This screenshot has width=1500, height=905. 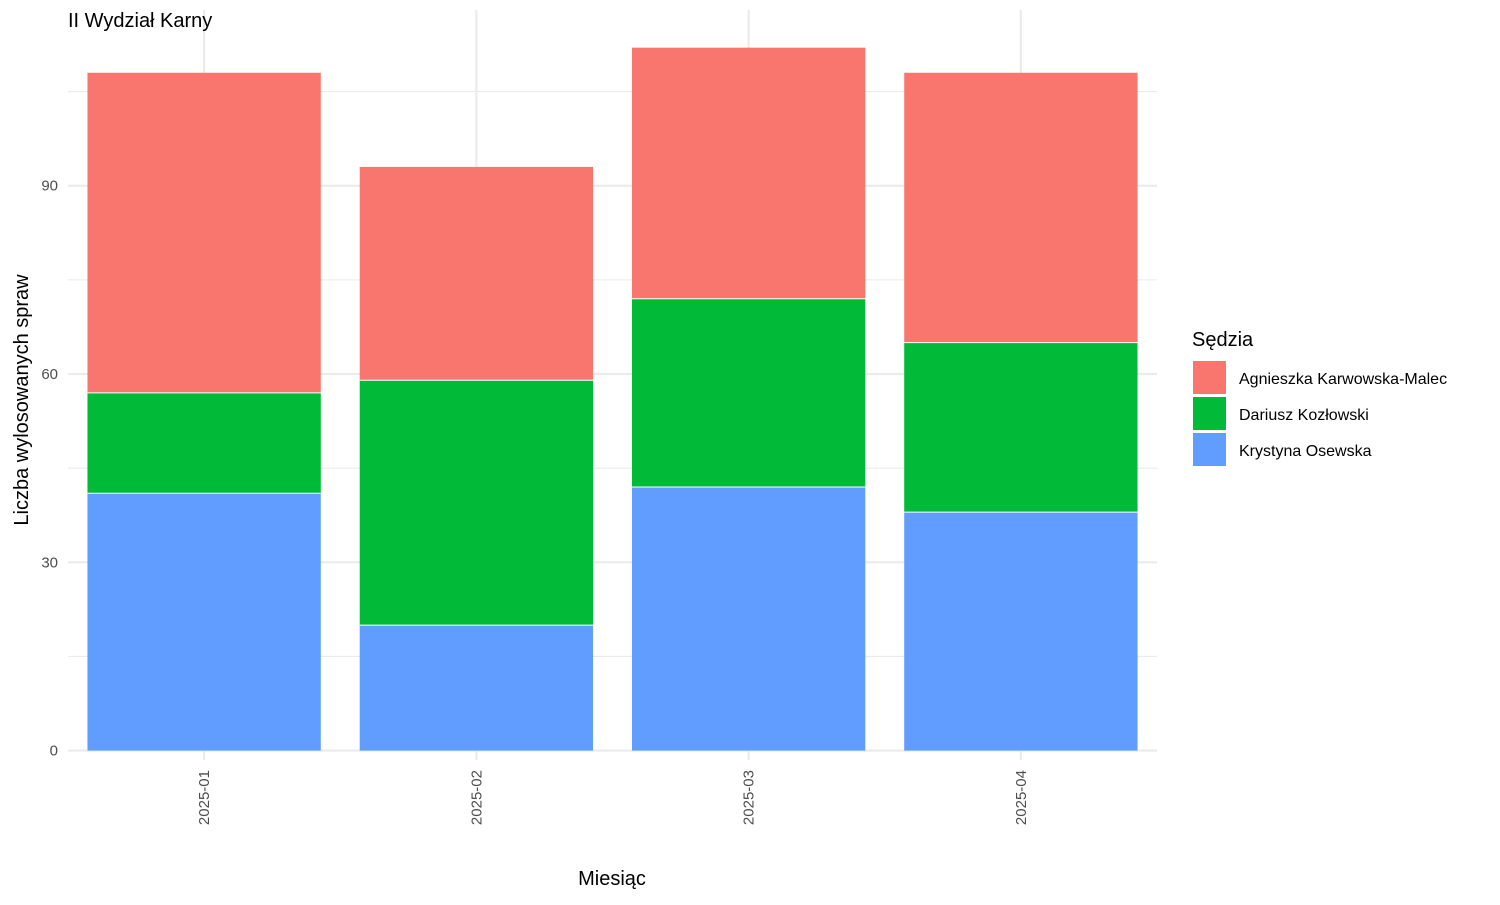 What do you see at coordinates (1305, 451) in the screenshot?
I see `legend-label: Krystyna Osewska` at bounding box center [1305, 451].